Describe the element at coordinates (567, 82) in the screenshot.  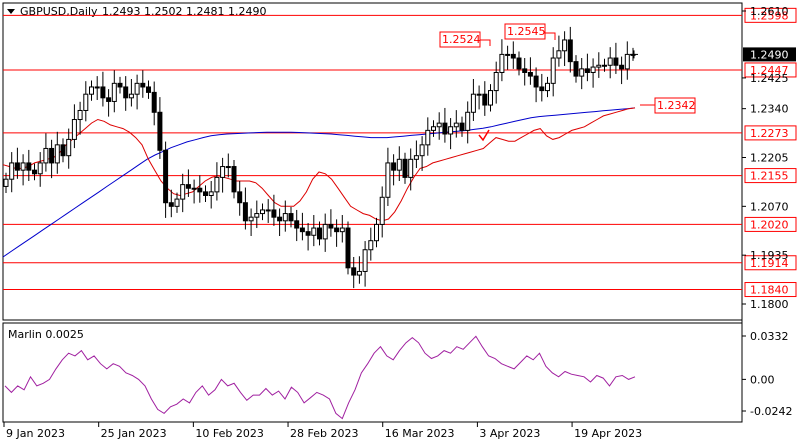
I see `price-annotations: 1.2524 1.2545 1.2342` at that location.